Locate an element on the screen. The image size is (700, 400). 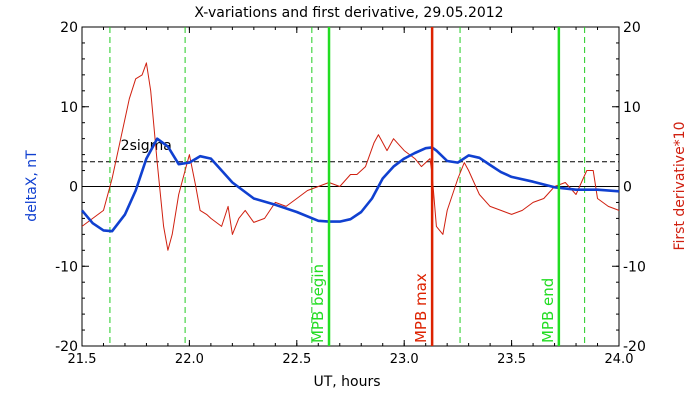
y-tick-label-left-1: -10 is located at coordinates (66, 267).